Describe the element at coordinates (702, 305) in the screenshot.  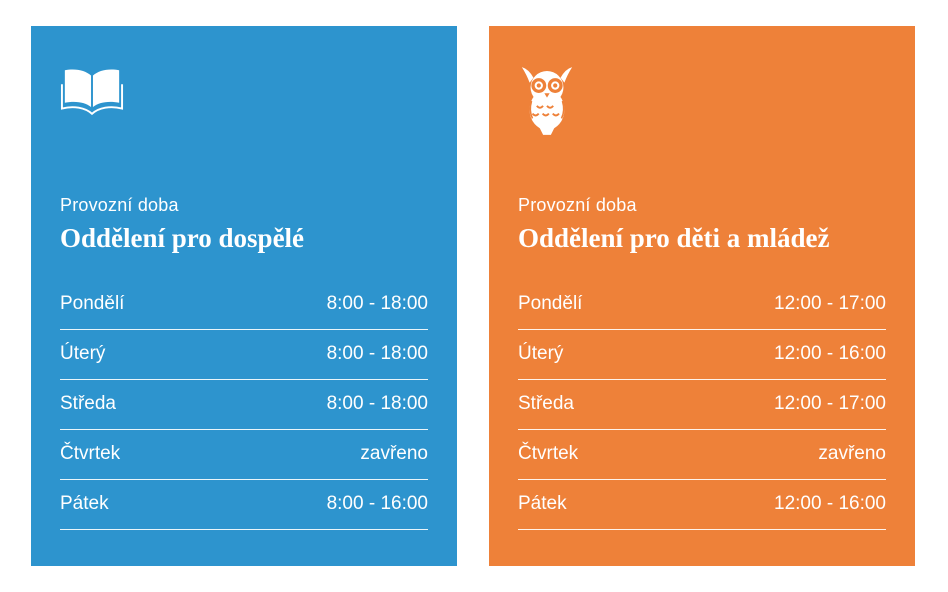
I see `schedule-row: Pondělí 12:00 - 17:00` at that location.